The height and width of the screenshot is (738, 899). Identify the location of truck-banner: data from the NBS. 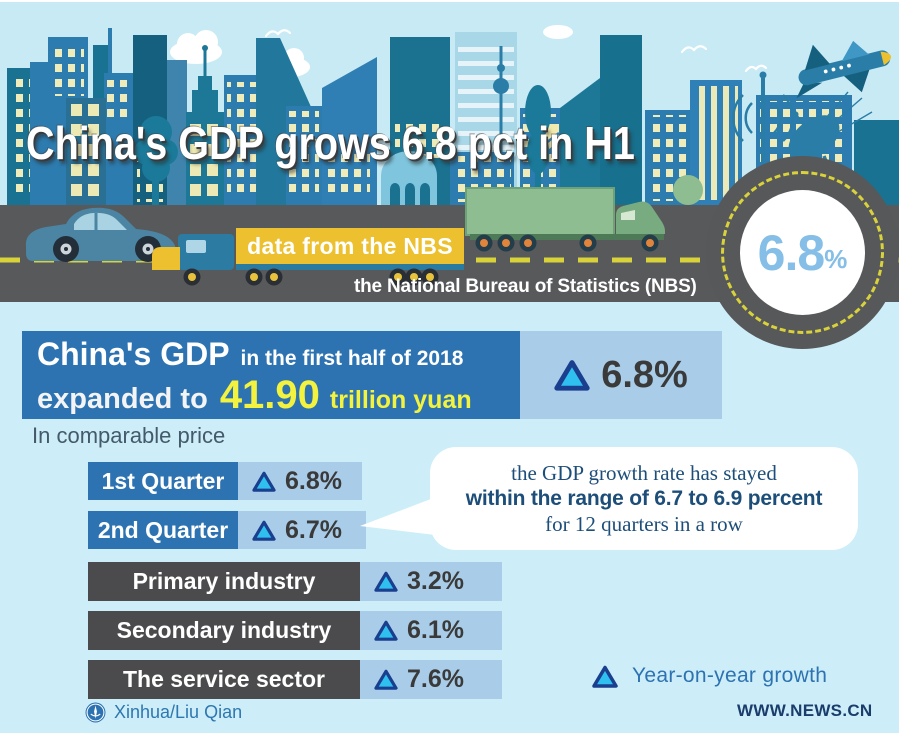
(350, 246).